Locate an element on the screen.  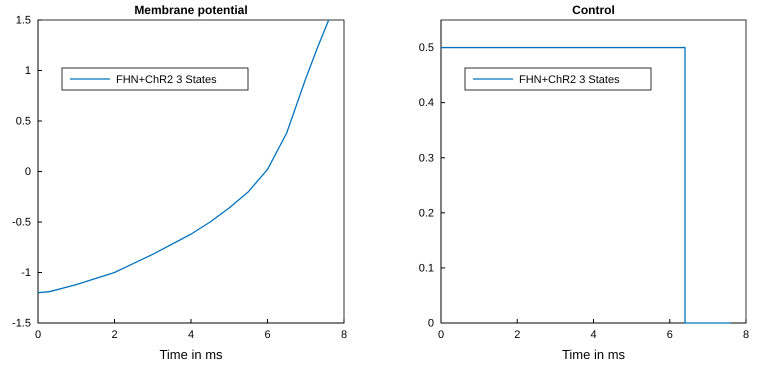
y-tick-label: -1 is located at coordinates (26, 273).